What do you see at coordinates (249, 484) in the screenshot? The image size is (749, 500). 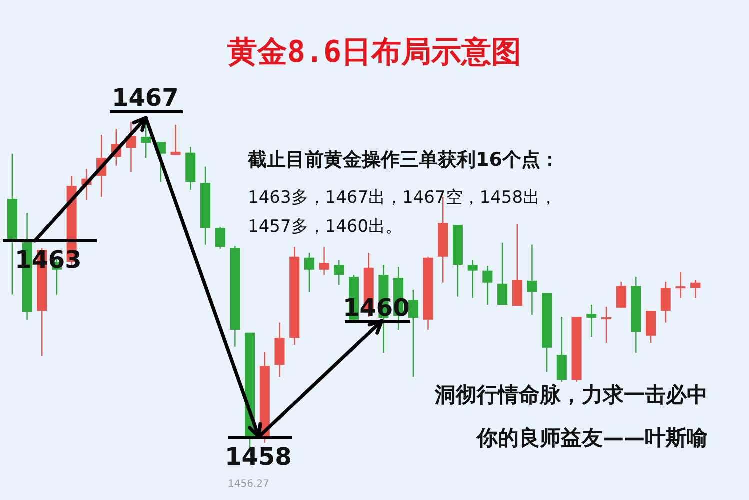 I see `text: 1456.27` at bounding box center [249, 484].